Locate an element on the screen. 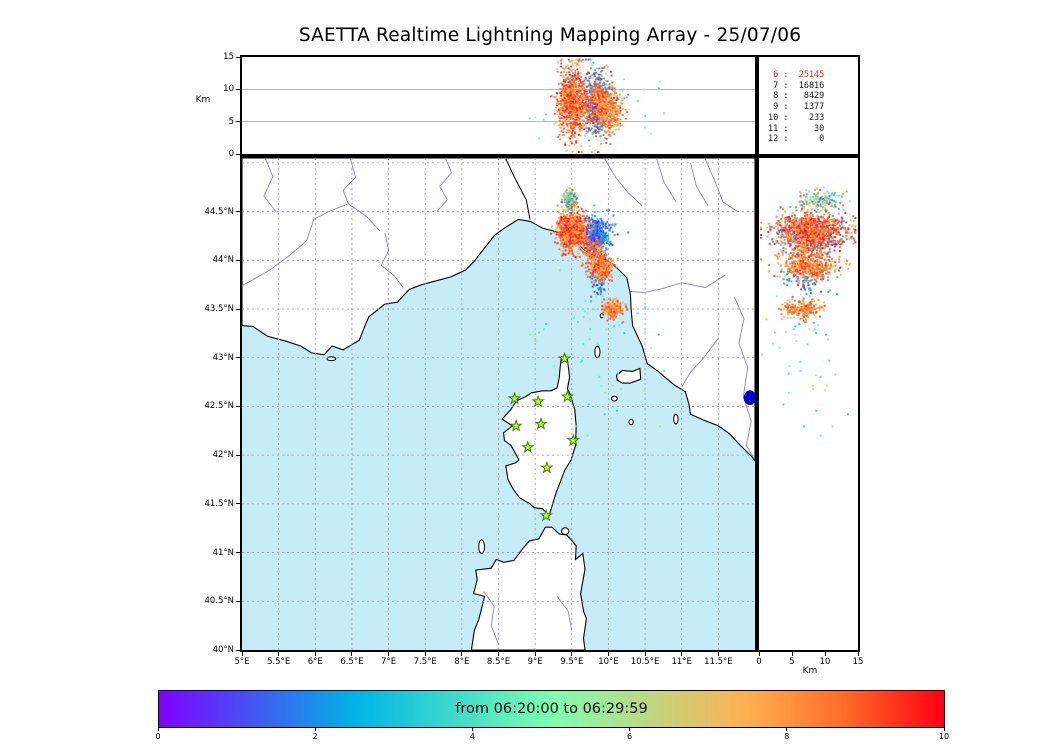 This screenshot has width=1050, height=750. lon-tick-label: 9°E is located at coordinates (535, 662).